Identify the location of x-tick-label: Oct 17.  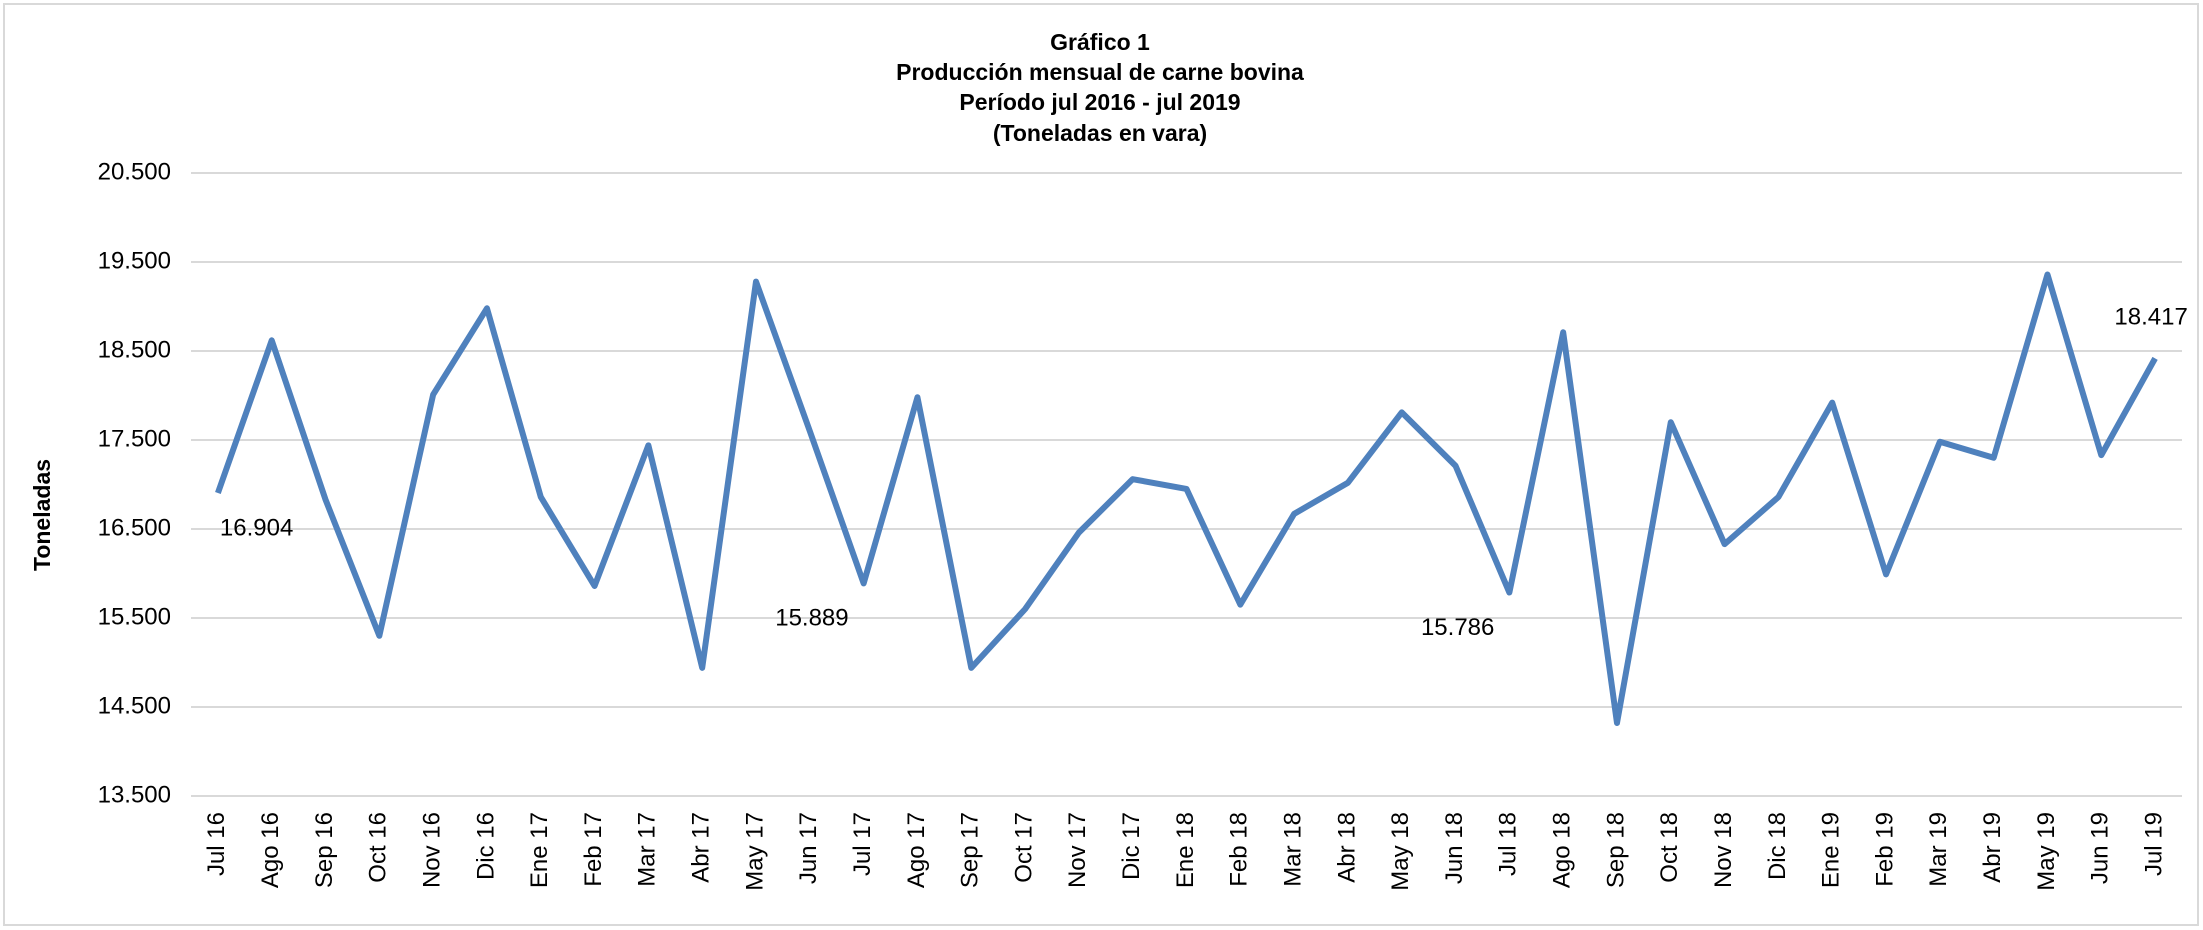
(1023, 847).